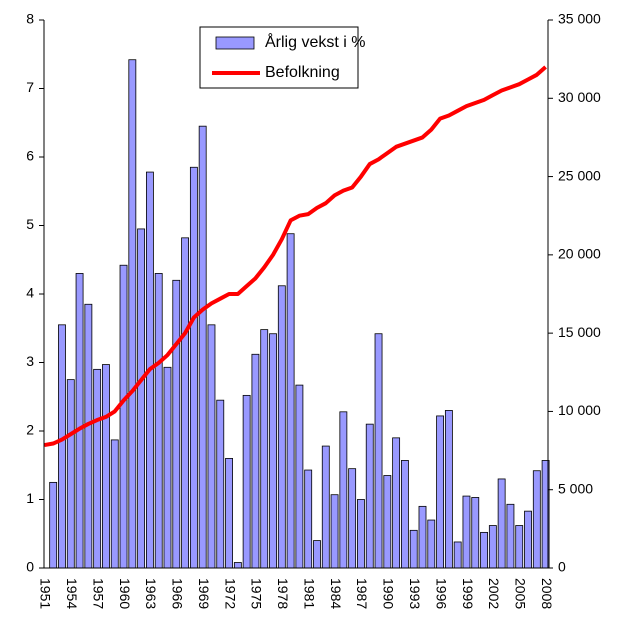 The image size is (633, 619). What do you see at coordinates (494, 593) in the screenshot?
I see `x-tick-label: 2002` at bounding box center [494, 593].